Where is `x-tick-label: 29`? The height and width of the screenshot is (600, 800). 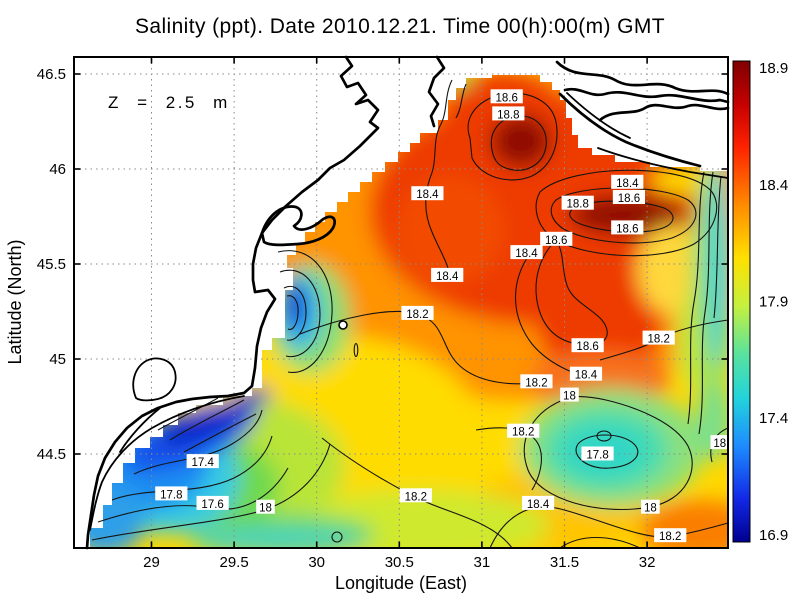
x-tick-label: 29 is located at coordinates (151, 562).